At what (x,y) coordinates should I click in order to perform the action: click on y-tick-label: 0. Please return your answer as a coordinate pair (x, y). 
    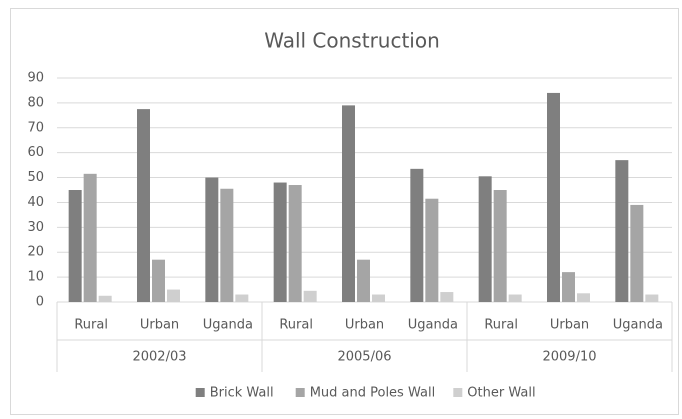
    Looking at the image, I should click on (40, 302).